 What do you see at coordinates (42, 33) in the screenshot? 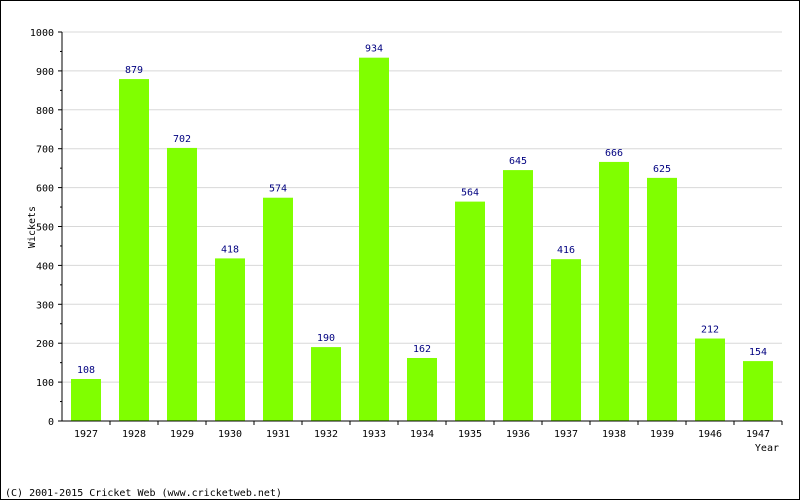
I see `y-tick-label: 1000` at bounding box center [42, 33].